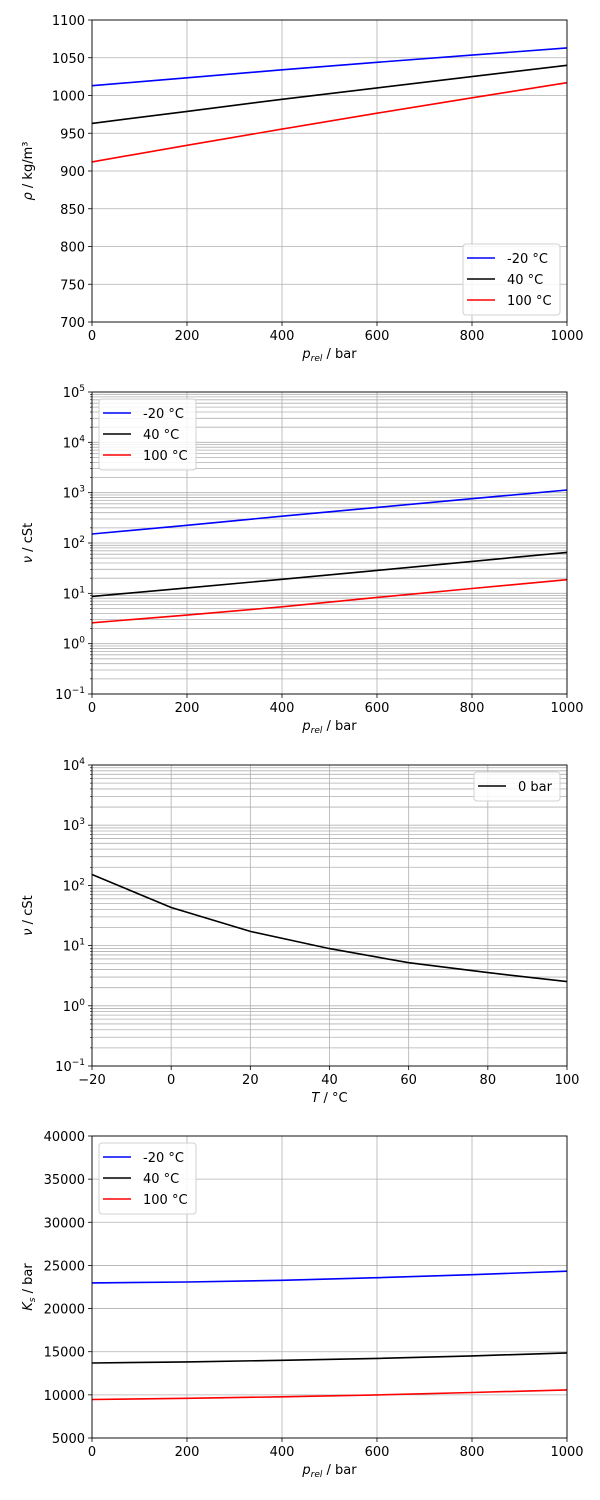 The height and width of the screenshot is (1500, 600). I want to click on y-tick-label: 700, so click(72, 323).